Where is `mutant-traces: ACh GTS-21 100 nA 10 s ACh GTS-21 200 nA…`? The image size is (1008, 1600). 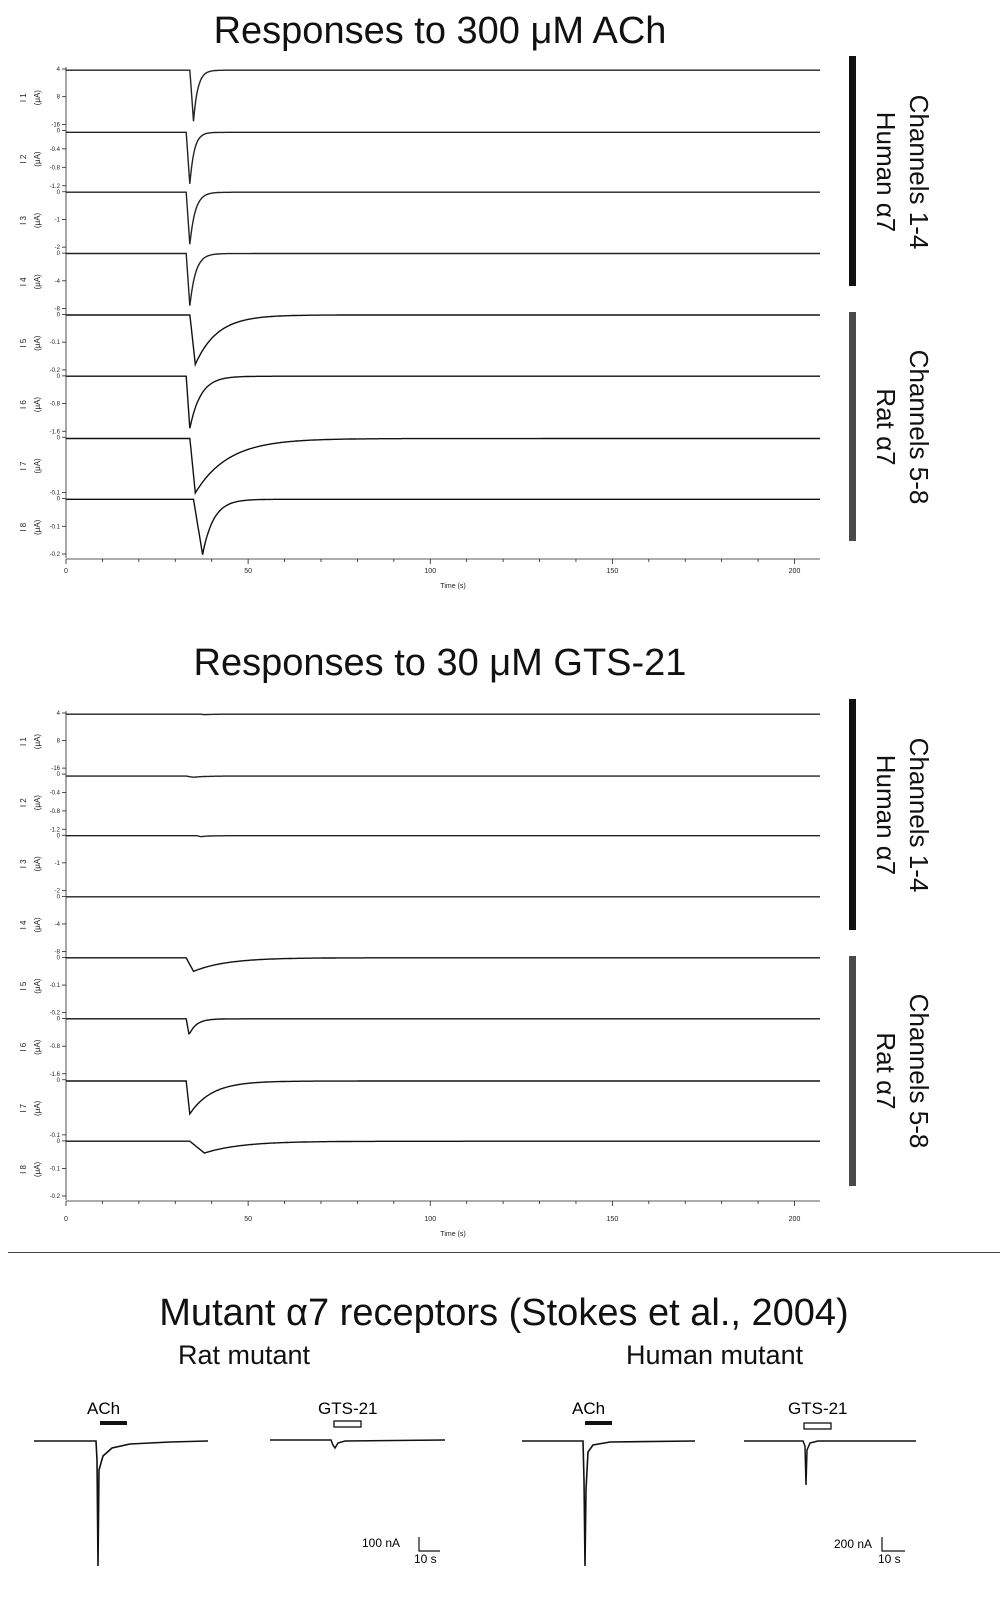 mutant-traces: ACh GTS-21 100 nA 10 s ACh GTS-21 200 nA… is located at coordinates (475, 1483).